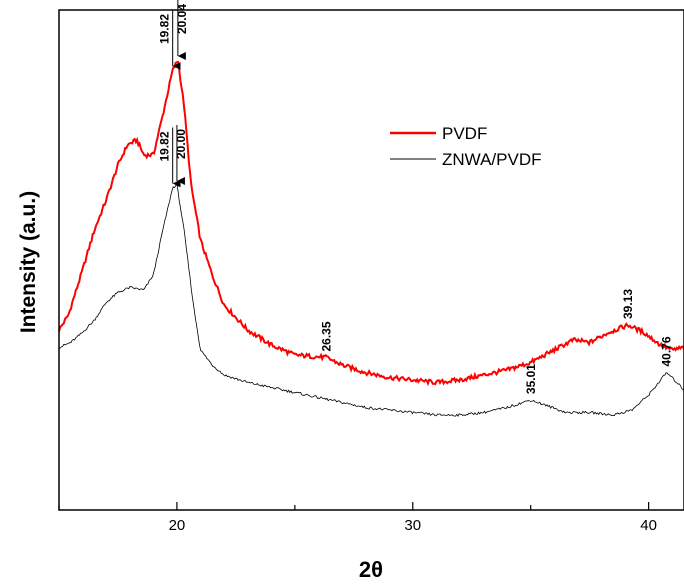 The image size is (684, 585). Describe the element at coordinates (465, 146) in the screenshot. I see `legend: PVDF ZNWA/PVDF` at that location.